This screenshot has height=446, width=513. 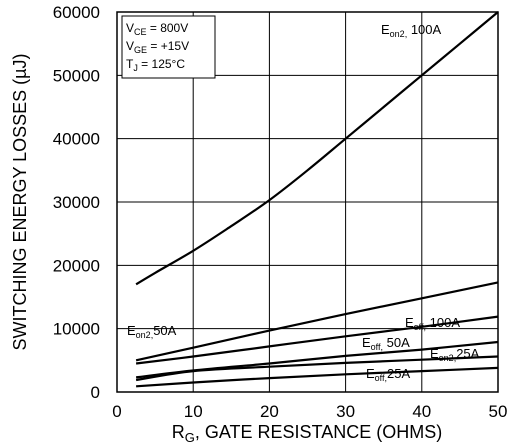 I want to click on x-tick-label: 50, so click(x=498, y=411).